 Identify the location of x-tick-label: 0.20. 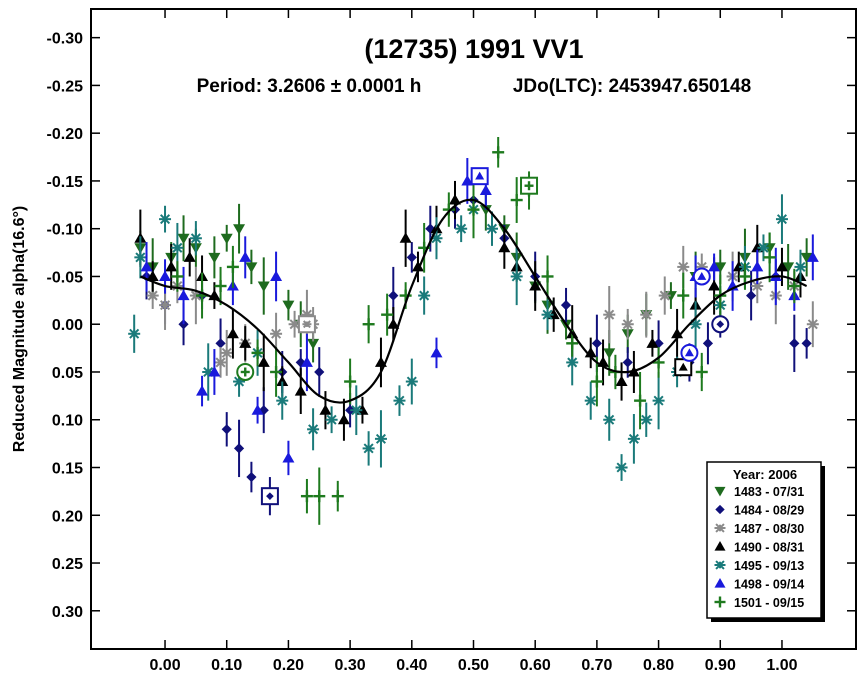
(288, 665).